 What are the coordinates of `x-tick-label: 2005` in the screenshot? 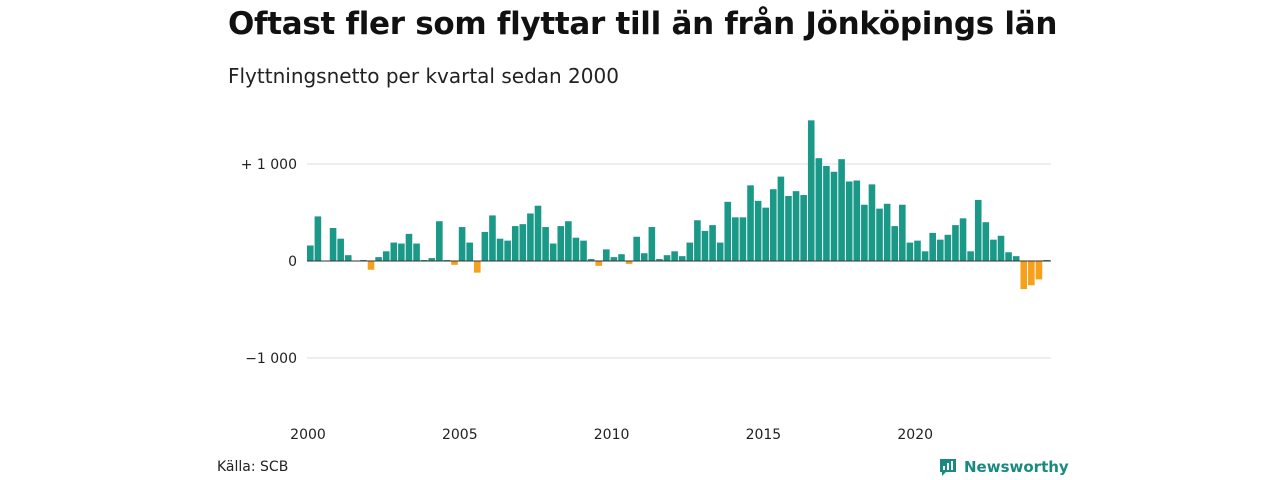 It's located at (460, 435).